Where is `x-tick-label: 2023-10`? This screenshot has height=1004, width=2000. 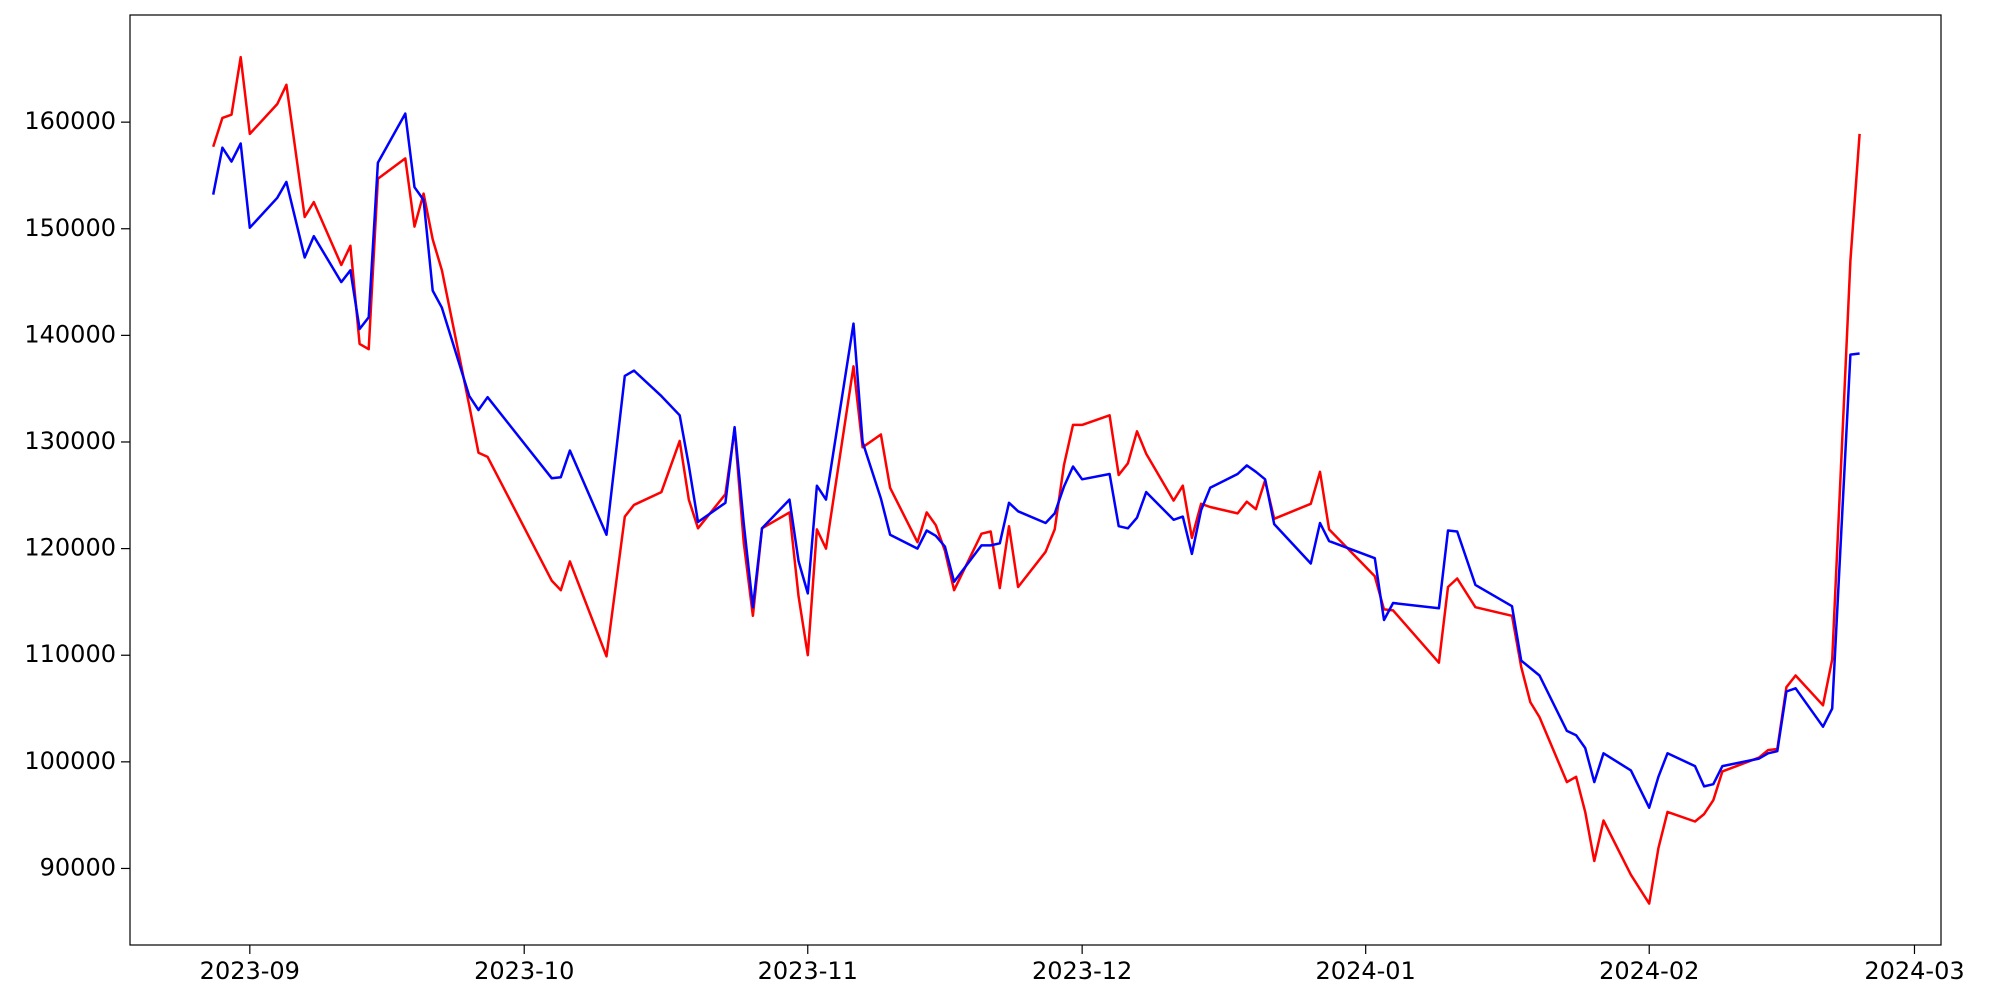
x-tick-label: 2023-10 is located at coordinates (524, 971).